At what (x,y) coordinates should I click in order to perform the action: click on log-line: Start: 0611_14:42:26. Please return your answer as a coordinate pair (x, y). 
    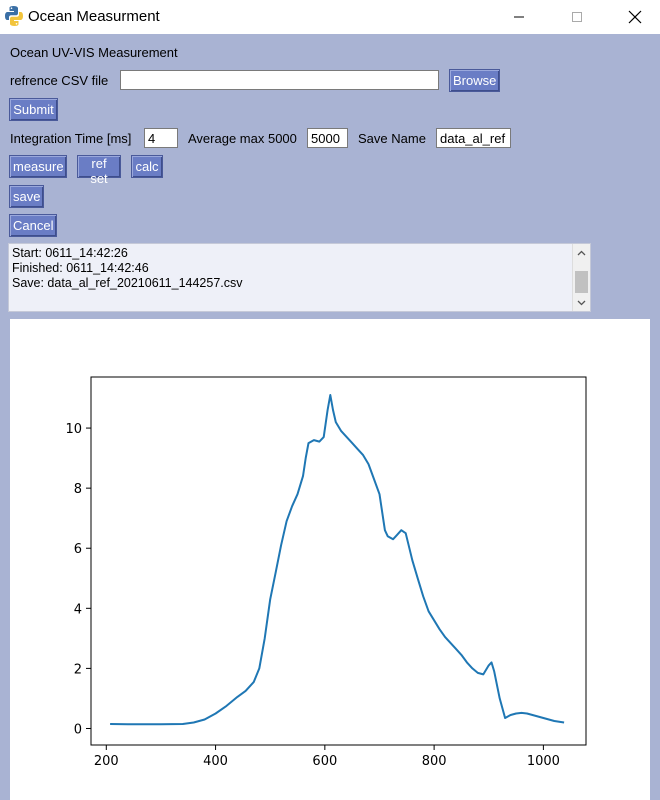
    Looking at the image, I should click on (70, 253).